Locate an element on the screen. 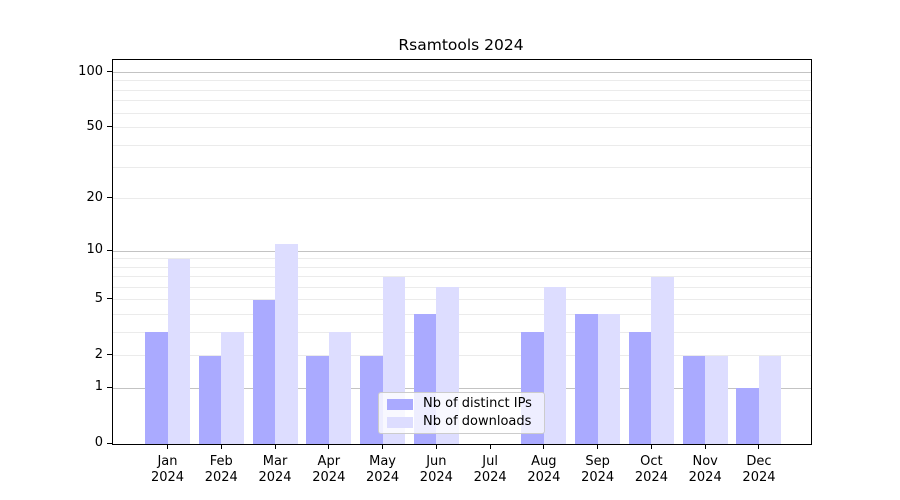  x-label-year-oct: 2024 is located at coordinates (651, 477).